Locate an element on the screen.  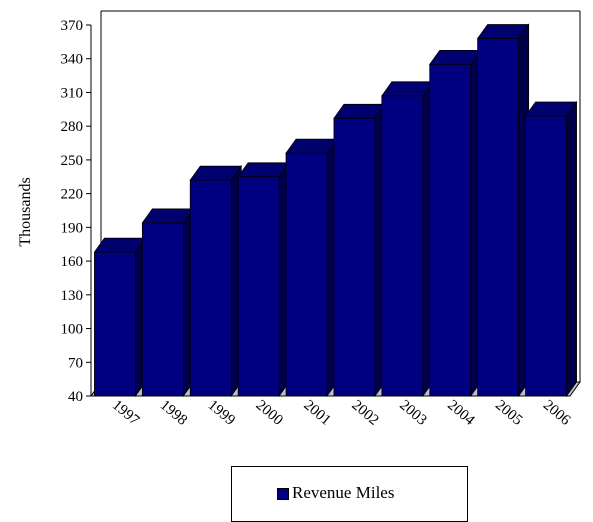
bar-2002 is located at coordinates (359, 250).